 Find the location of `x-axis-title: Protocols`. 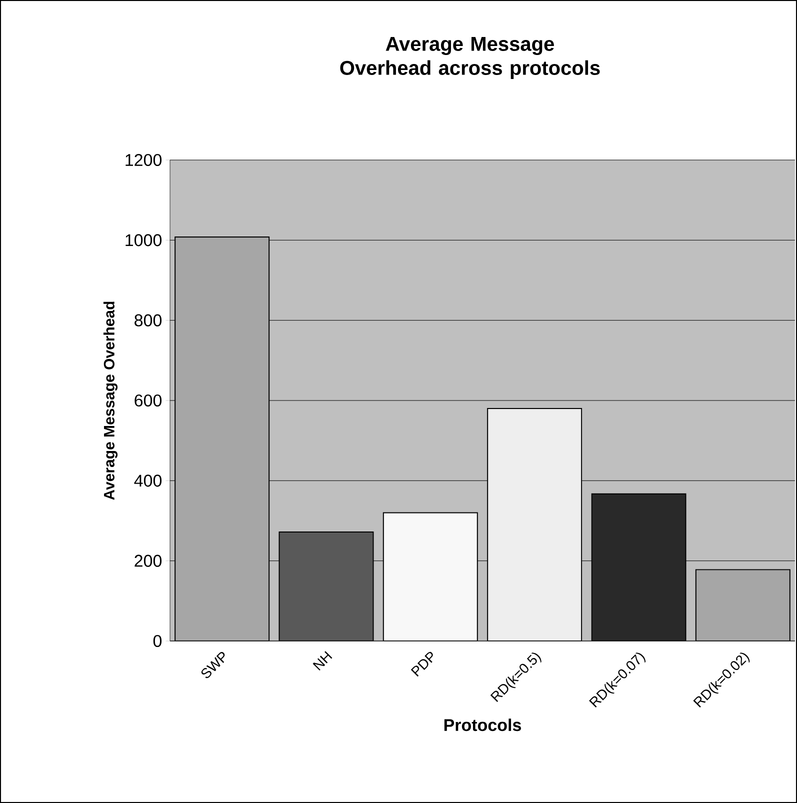

x-axis-title: Protocols is located at coordinates (482, 725).